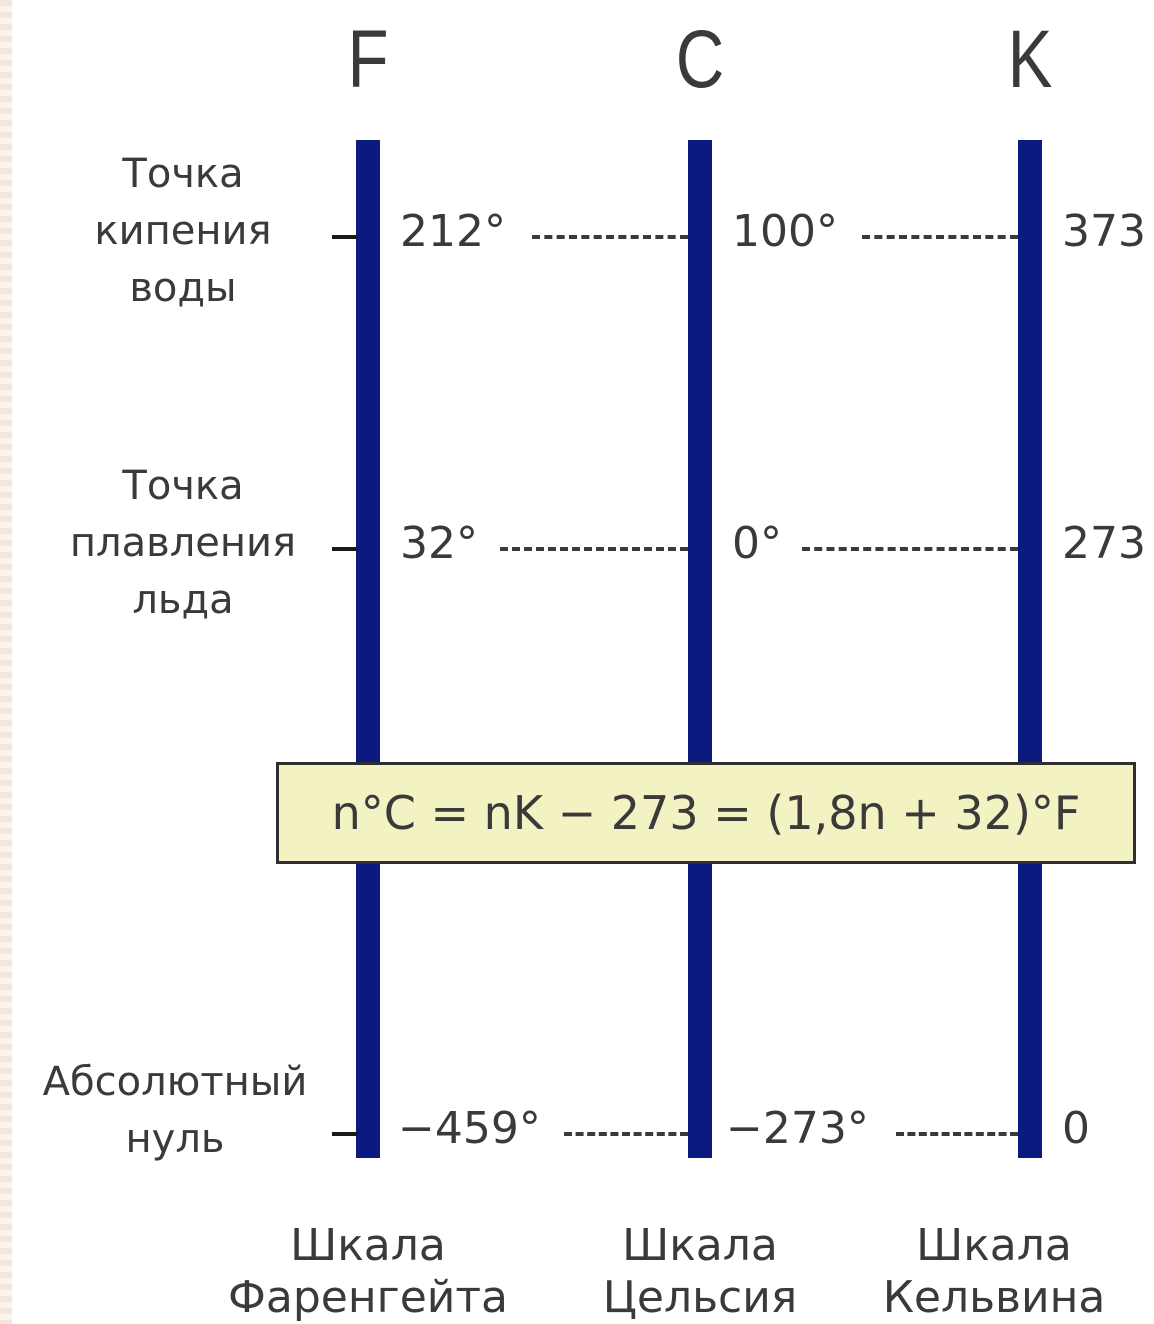 The height and width of the screenshot is (1324, 1154). What do you see at coordinates (700, 1271) in the screenshot?
I see `celsius-scale-name: Шкала Цельсия` at bounding box center [700, 1271].